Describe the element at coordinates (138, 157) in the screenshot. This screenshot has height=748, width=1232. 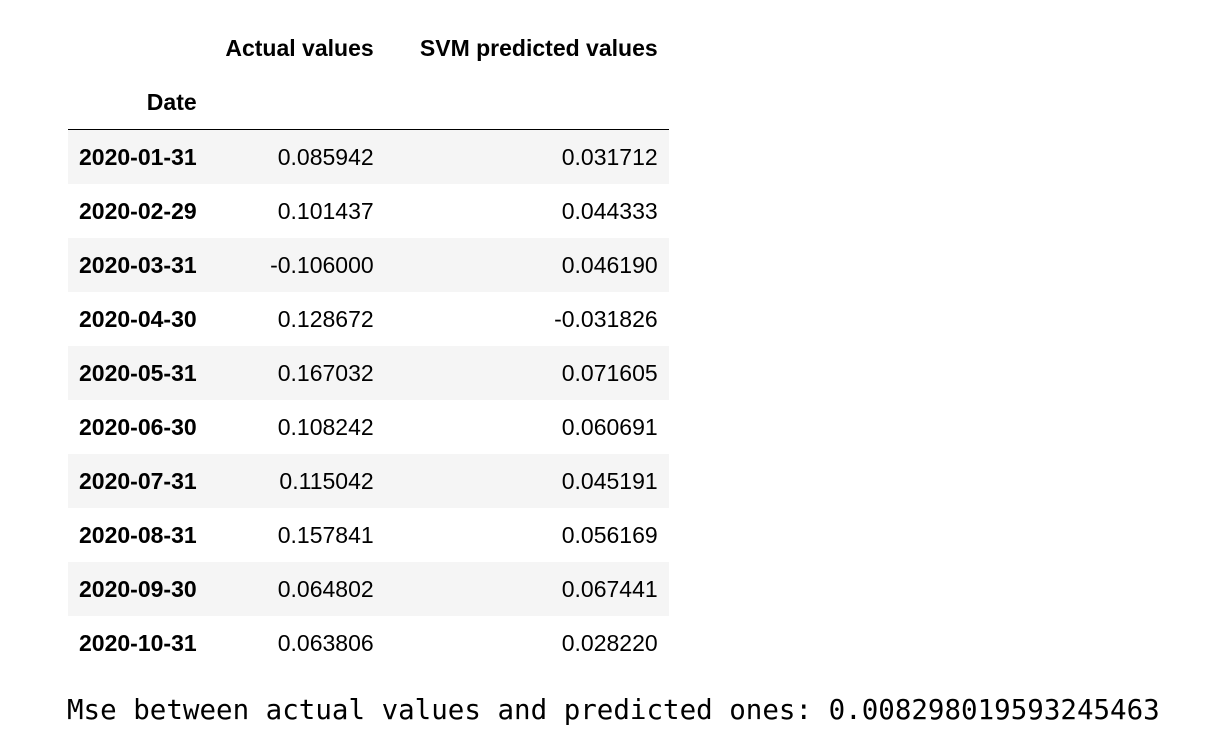
I see `row-date-cell: 2020-01-31` at that location.